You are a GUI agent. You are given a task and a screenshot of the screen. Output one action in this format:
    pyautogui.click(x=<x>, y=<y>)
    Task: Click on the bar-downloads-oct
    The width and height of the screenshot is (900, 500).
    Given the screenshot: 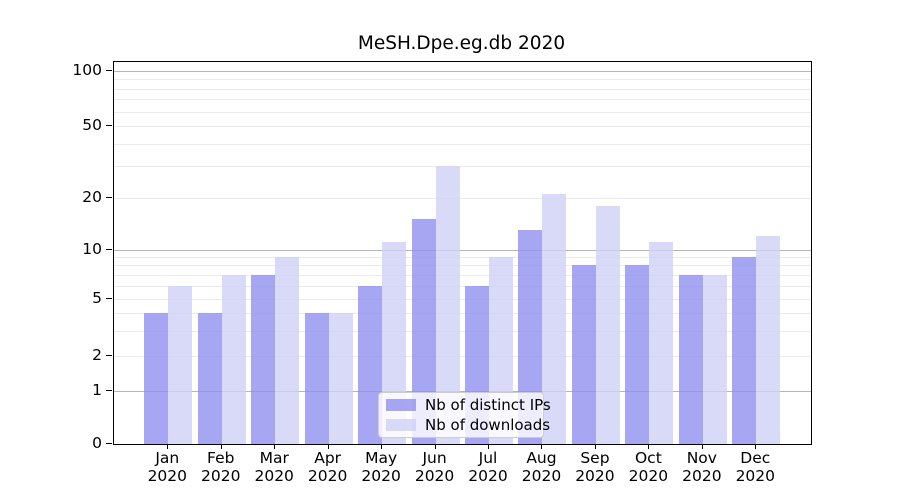 What is the action you would take?
    pyautogui.click(x=661, y=343)
    